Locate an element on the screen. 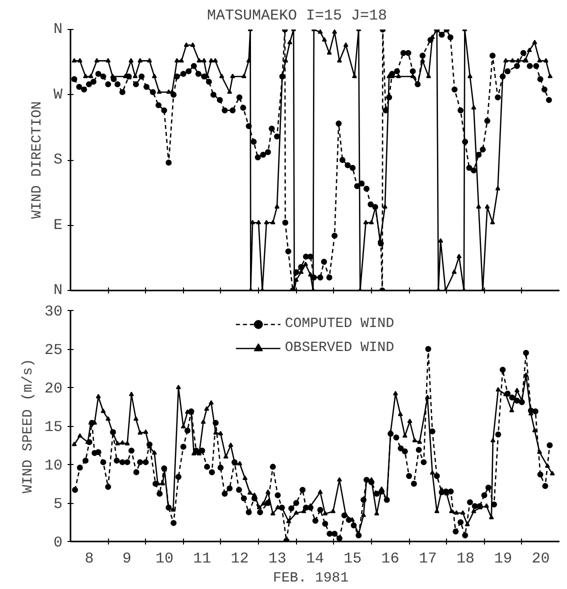 Image resolution: width=567 pixels, height=589 pixels. x-tick-label: 18 is located at coordinates (465, 559).